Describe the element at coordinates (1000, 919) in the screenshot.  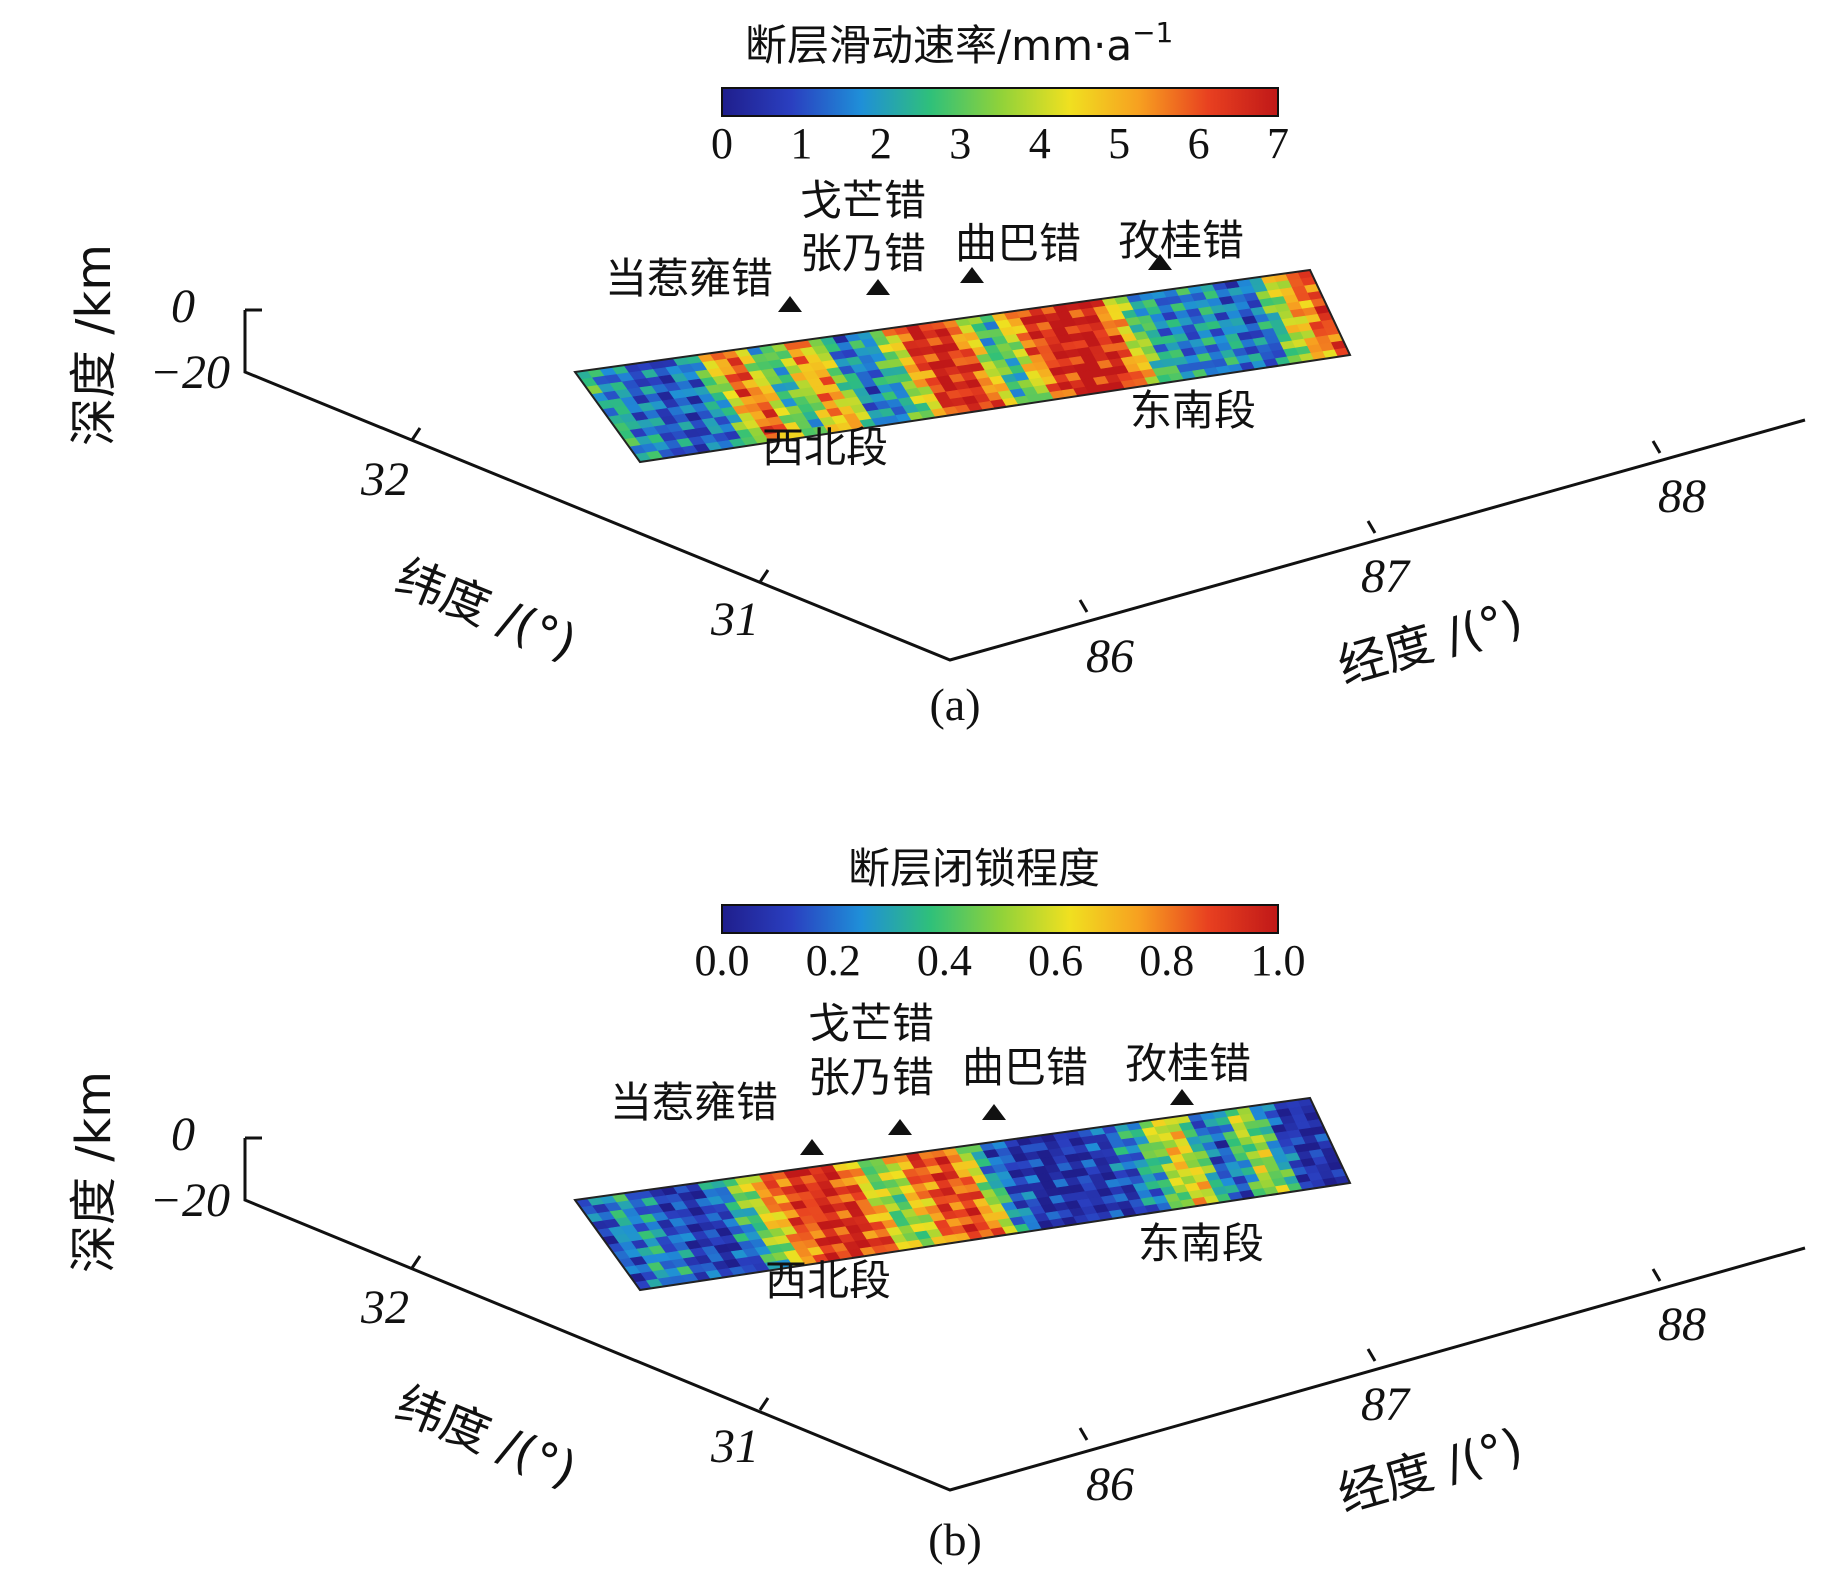
I see `colorbar-b` at that location.